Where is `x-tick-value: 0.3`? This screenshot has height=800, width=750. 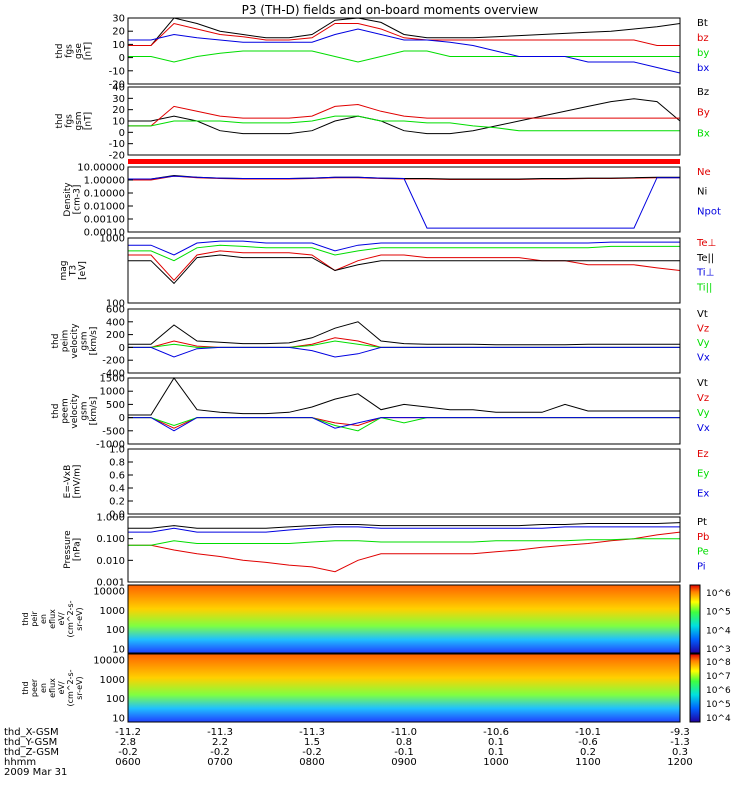
x-tick-value: 0.3 is located at coordinates (680, 752).